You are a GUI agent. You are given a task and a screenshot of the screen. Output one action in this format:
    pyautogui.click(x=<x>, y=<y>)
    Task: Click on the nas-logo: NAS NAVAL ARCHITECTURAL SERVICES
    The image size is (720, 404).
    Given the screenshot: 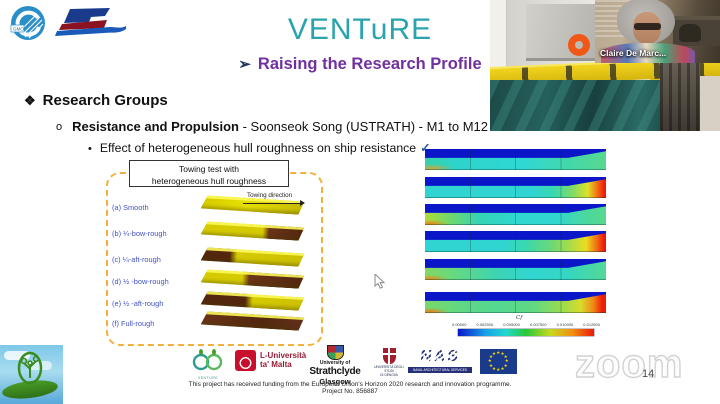 What is the action you would take?
    pyautogui.click(x=440, y=360)
    